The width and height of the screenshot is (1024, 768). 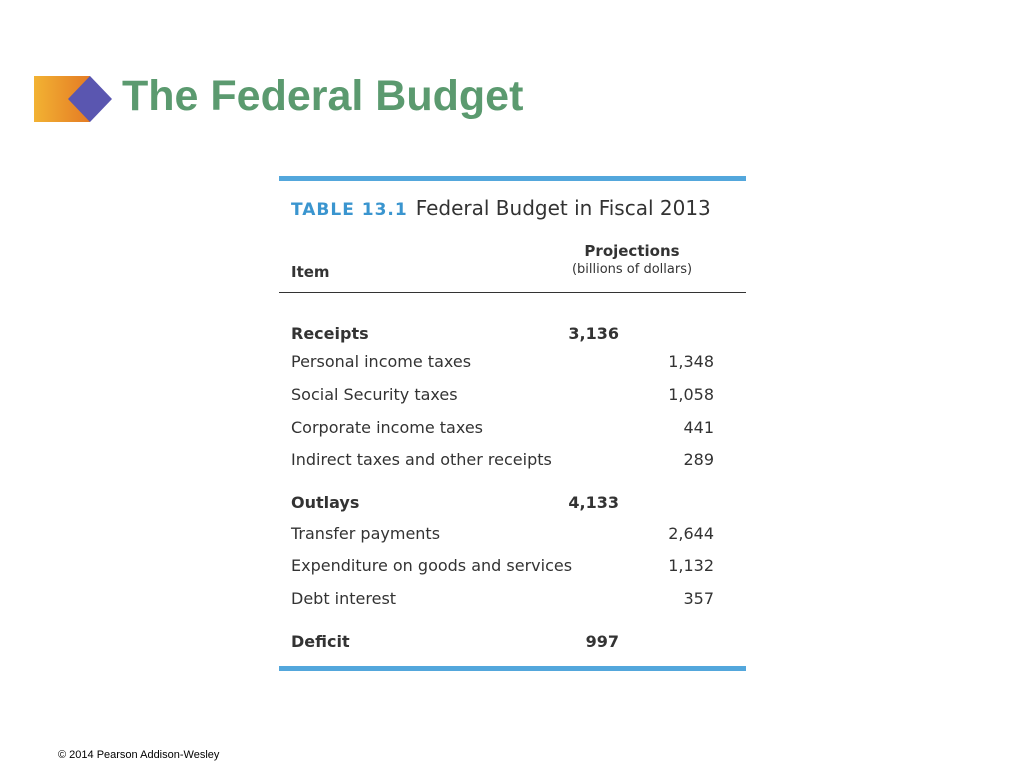 I want to click on row-value: 357, so click(x=698, y=598).